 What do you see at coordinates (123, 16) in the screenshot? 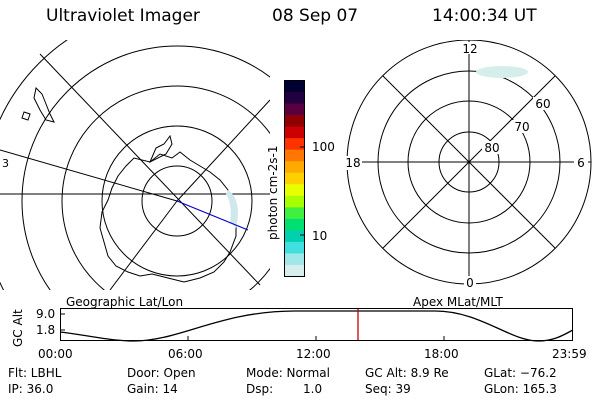
I see `instrument-title: Ultraviolet Imager` at bounding box center [123, 16].